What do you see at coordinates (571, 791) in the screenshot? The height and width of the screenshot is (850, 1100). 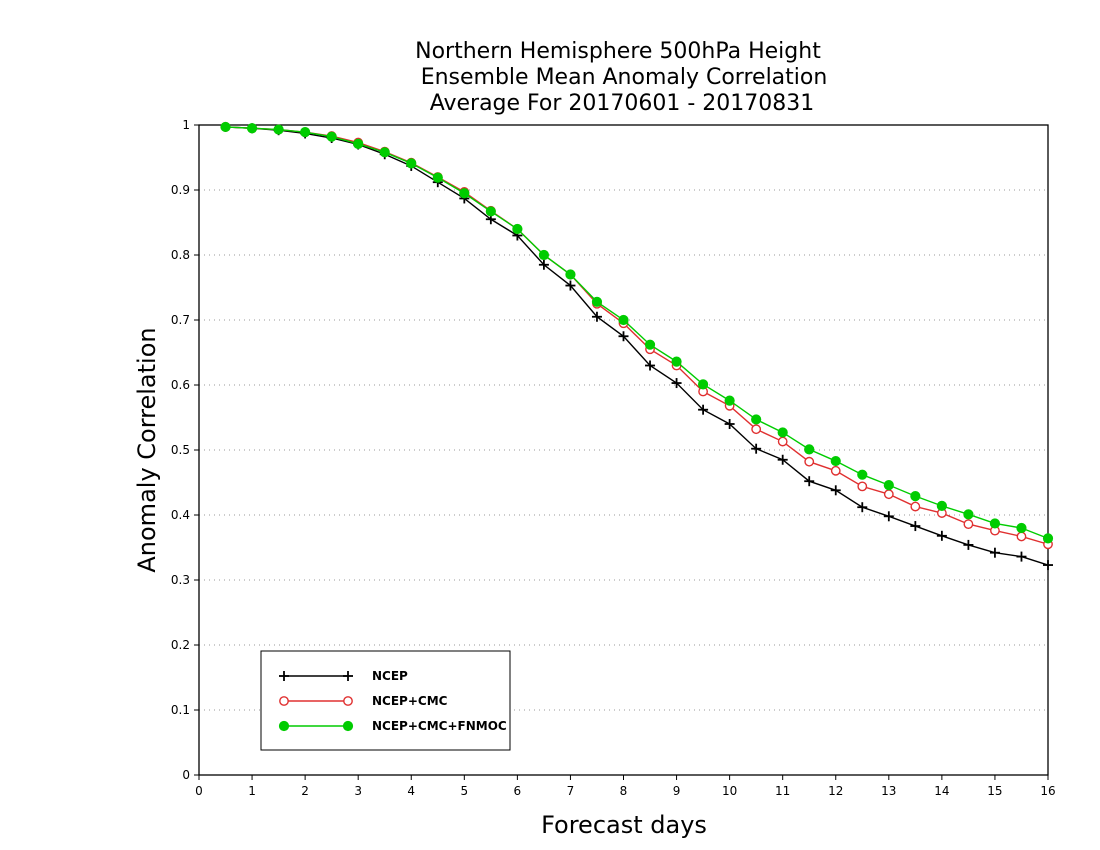 I see `x-tick-label: 7` at bounding box center [571, 791].